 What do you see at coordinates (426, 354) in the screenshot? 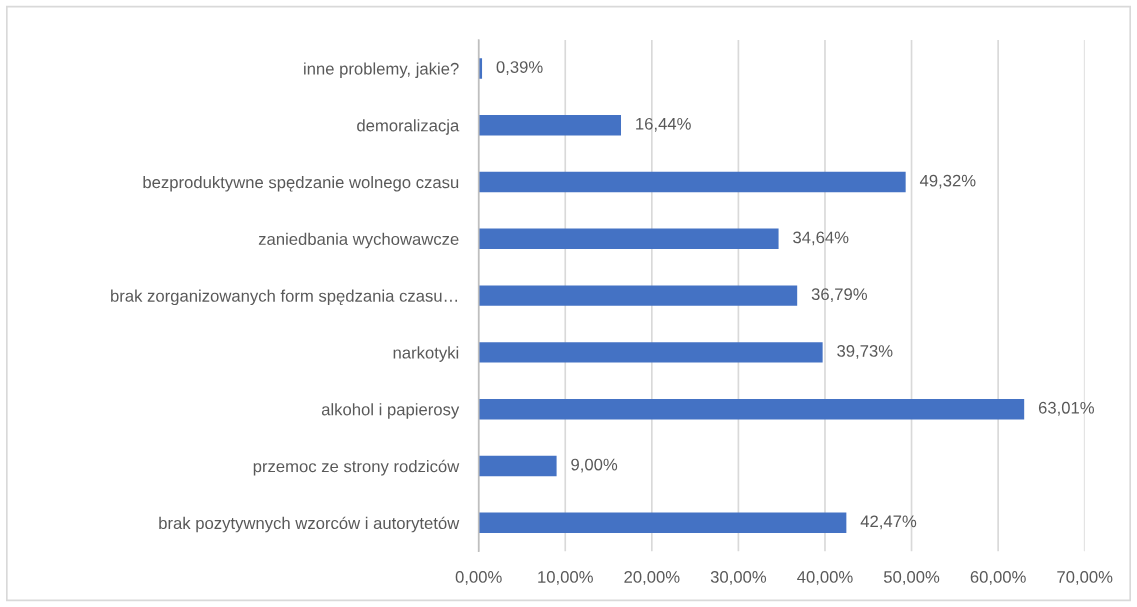
I see `y-tick-label: narkotyki` at bounding box center [426, 354].